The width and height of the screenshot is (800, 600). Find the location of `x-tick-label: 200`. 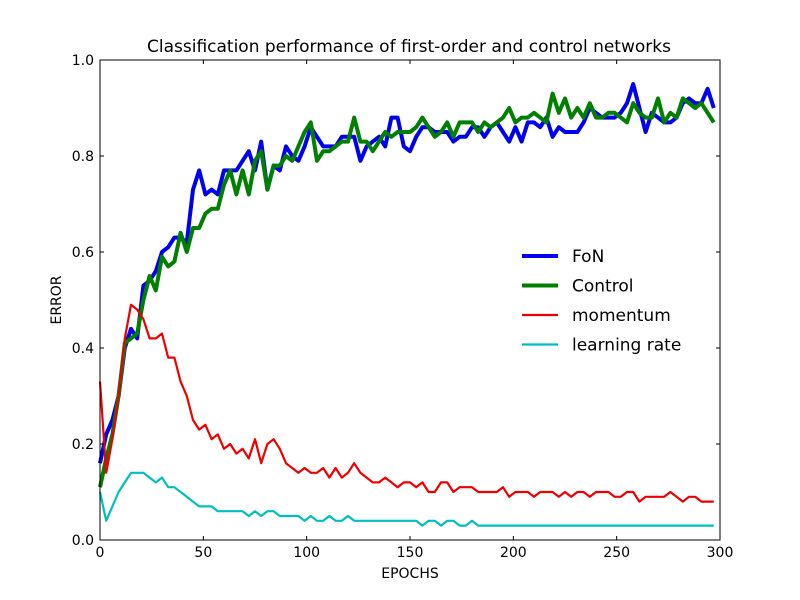

x-tick-label: 200 is located at coordinates (513, 553).